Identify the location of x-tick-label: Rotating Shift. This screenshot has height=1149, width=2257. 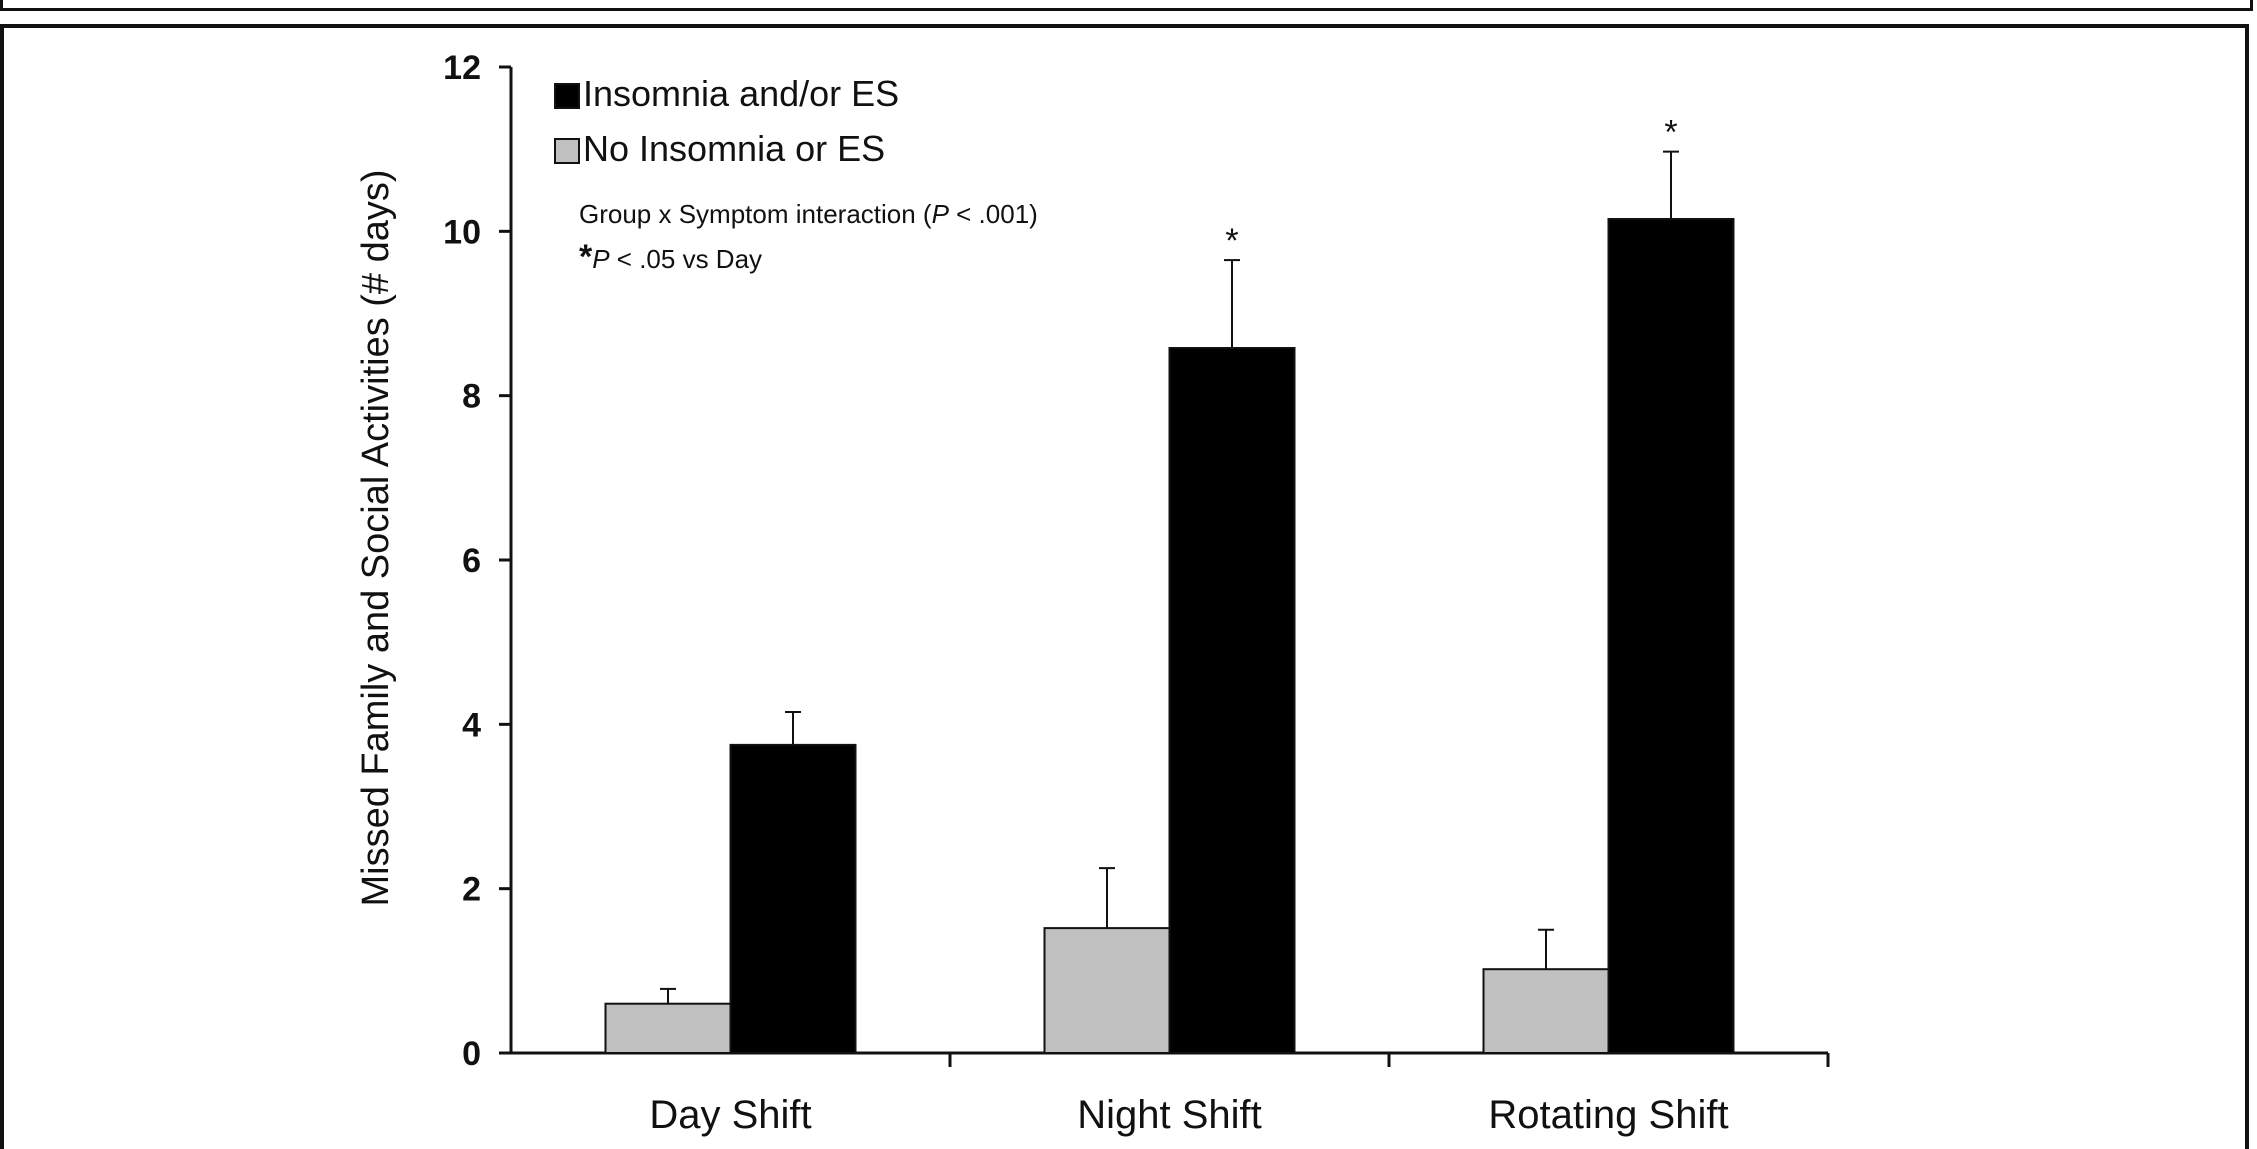
(1608, 1115).